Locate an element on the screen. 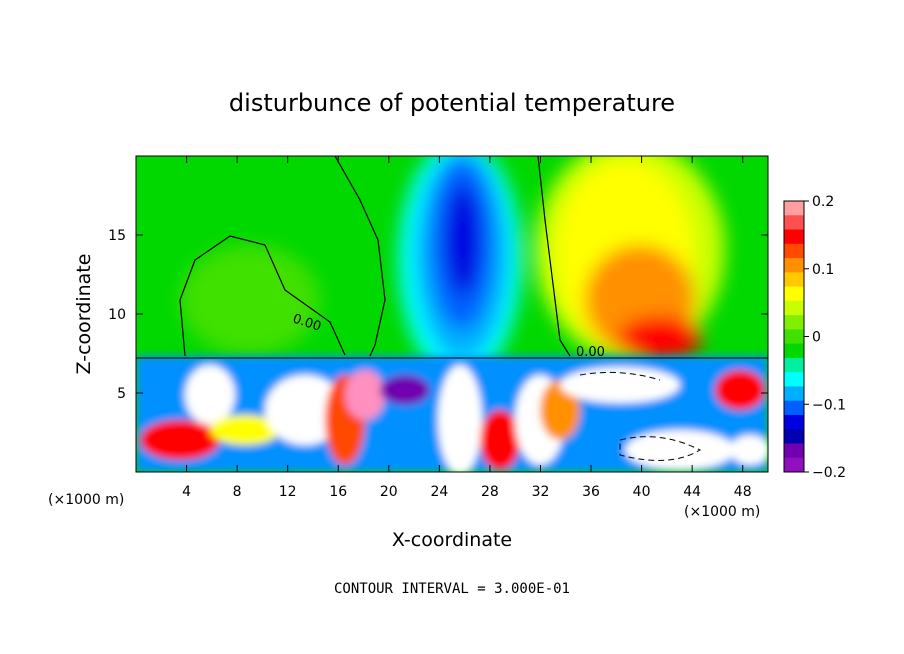 This screenshot has height=654, width=904. x-tick-label: 28 is located at coordinates (490, 492).